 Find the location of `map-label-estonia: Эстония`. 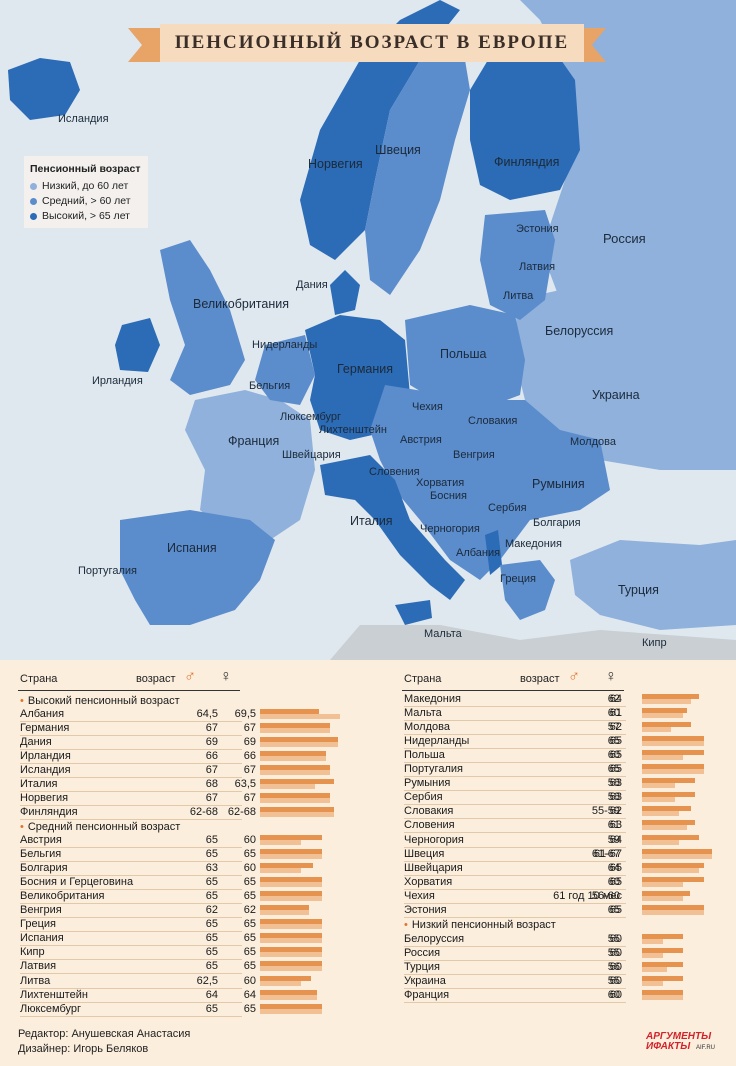

map-label-estonia: Эстония is located at coordinates (537, 229).